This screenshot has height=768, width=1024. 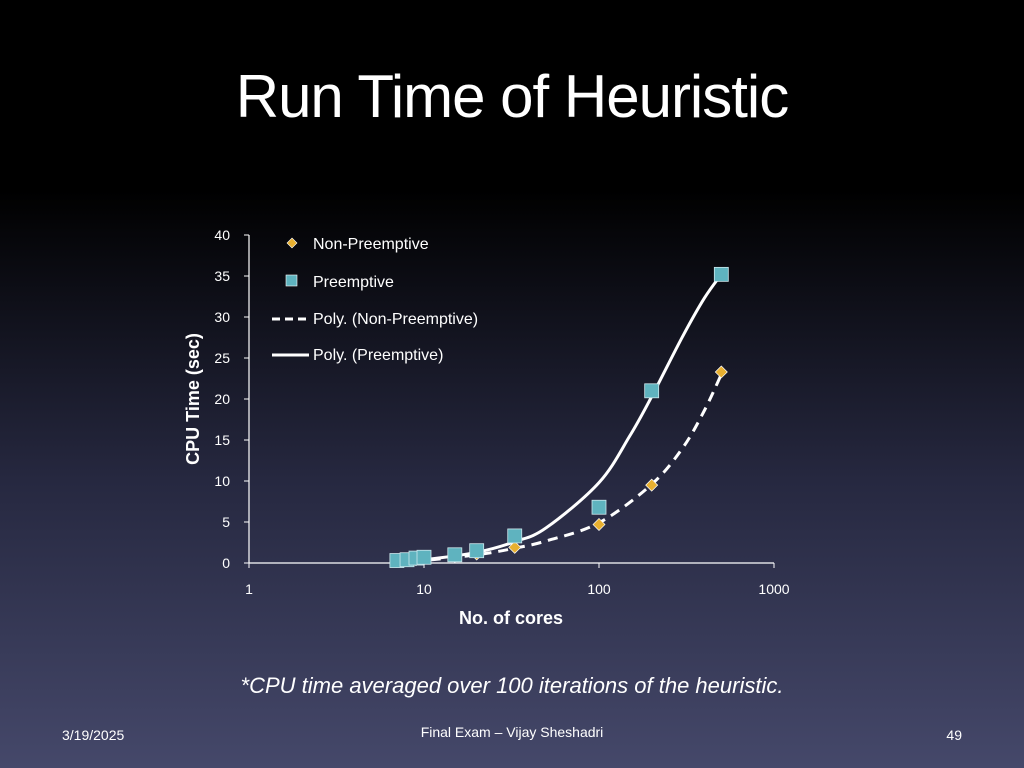 What do you see at coordinates (378, 355) in the screenshot?
I see `legend-label: Poly. (Preemptive)` at bounding box center [378, 355].